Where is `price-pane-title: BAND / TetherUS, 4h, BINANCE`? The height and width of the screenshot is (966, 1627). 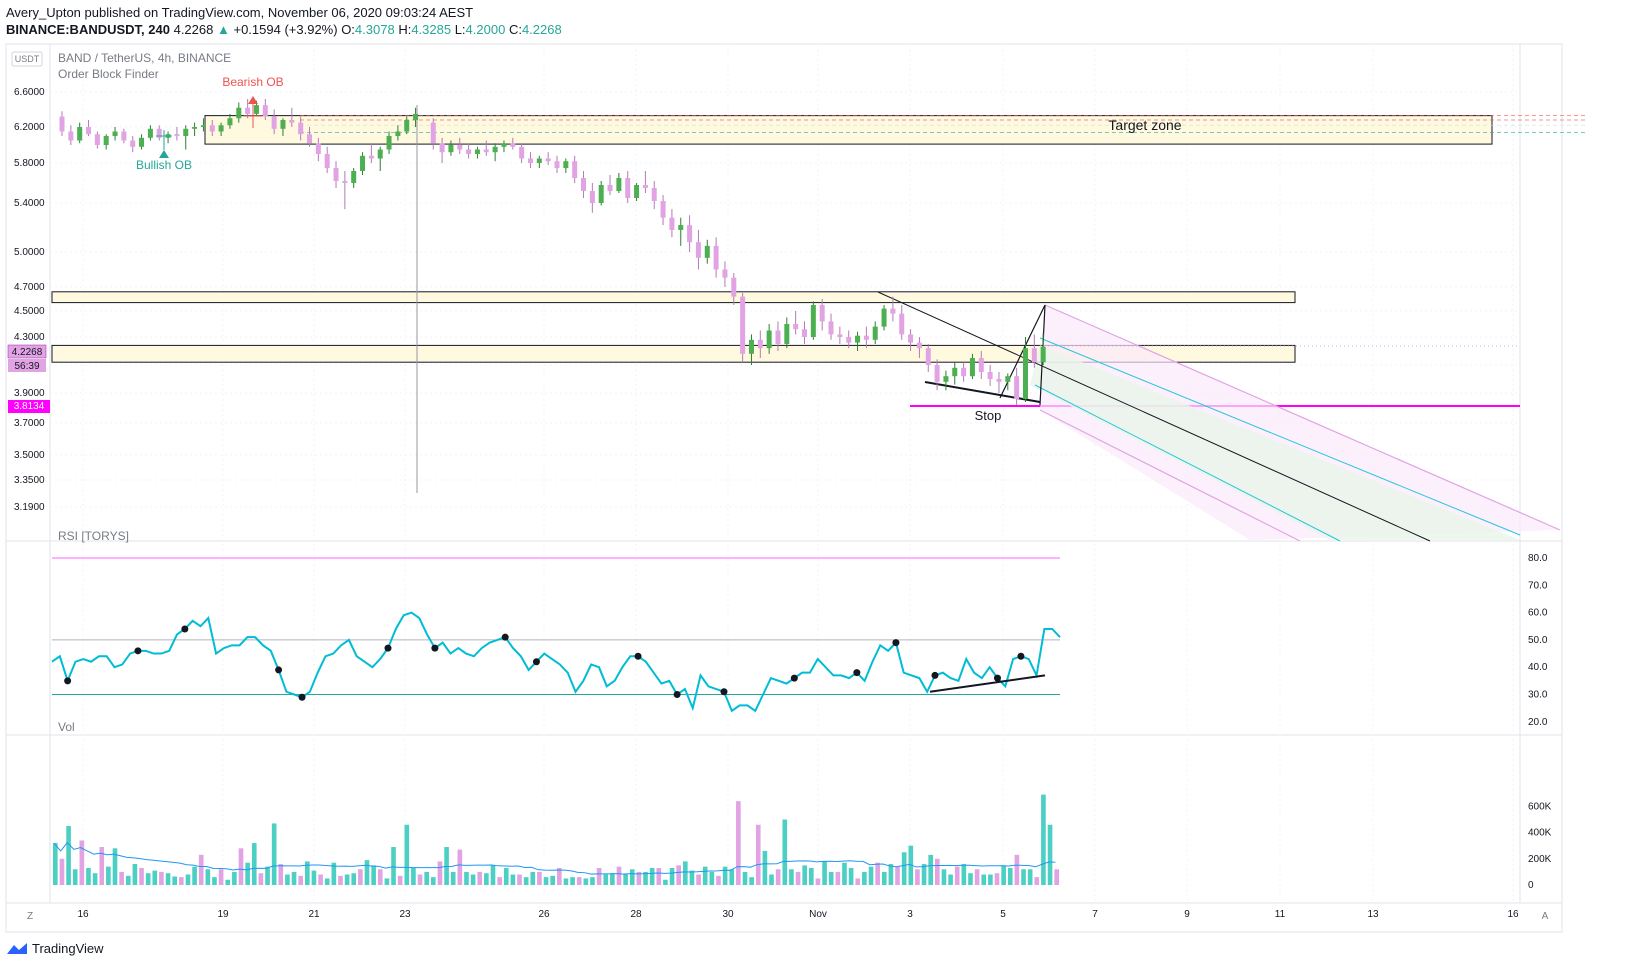
price-pane-title: BAND / TetherUS, 4h, BINANCE is located at coordinates (144, 58).